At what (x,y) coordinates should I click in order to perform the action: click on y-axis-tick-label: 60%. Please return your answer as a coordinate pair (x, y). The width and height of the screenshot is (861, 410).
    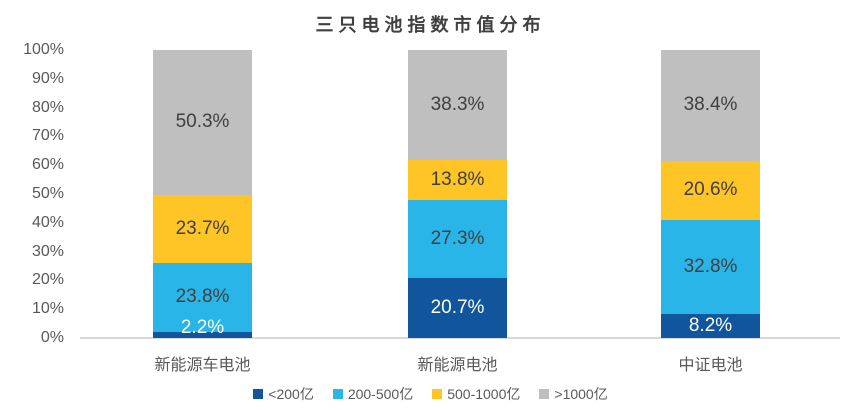
    Looking at the image, I should click on (47, 165).